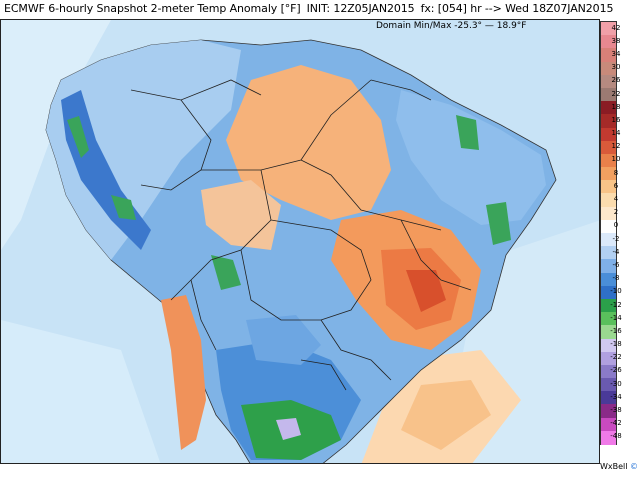 The image size is (640, 479). Describe the element at coordinates (616, 304) in the screenshot. I see `legend-label: -12` at that location.